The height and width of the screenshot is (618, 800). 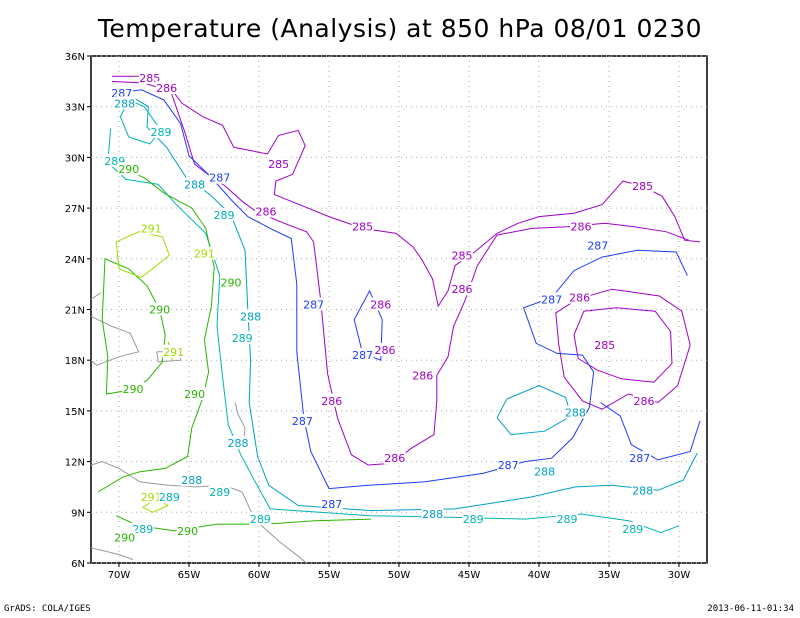 What do you see at coordinates (140, 122) in the screenshot?
I see `contour-289-inner` at bounding box center [140, 122].